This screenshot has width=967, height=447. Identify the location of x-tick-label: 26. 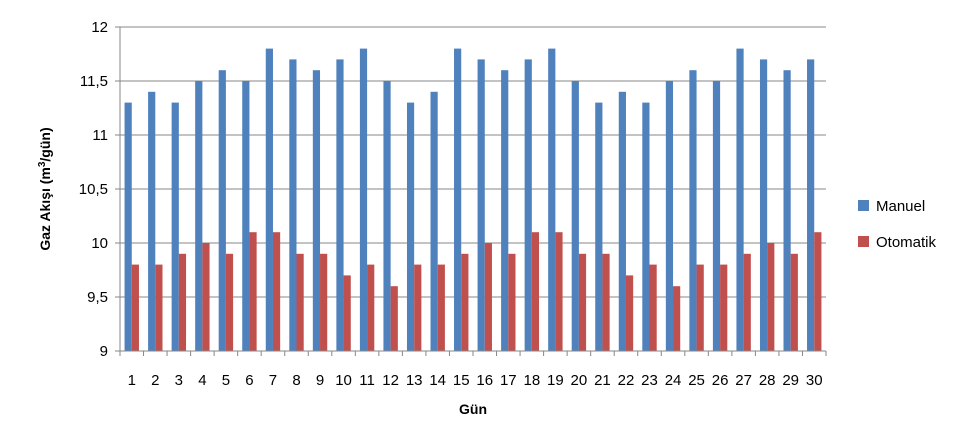
(720, 380).